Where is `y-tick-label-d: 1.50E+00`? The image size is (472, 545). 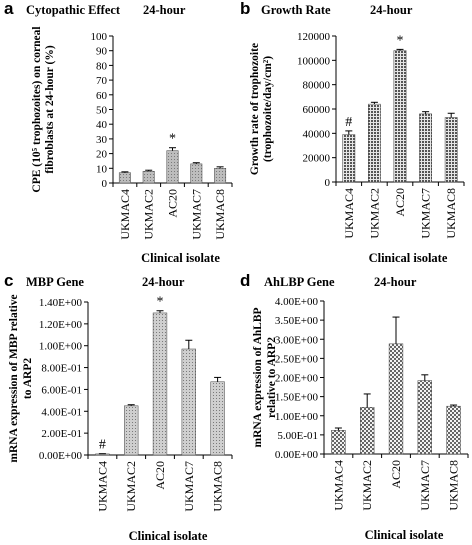
y-tick-label-d: 1.50E+00 is located at coordinates (297, 398).